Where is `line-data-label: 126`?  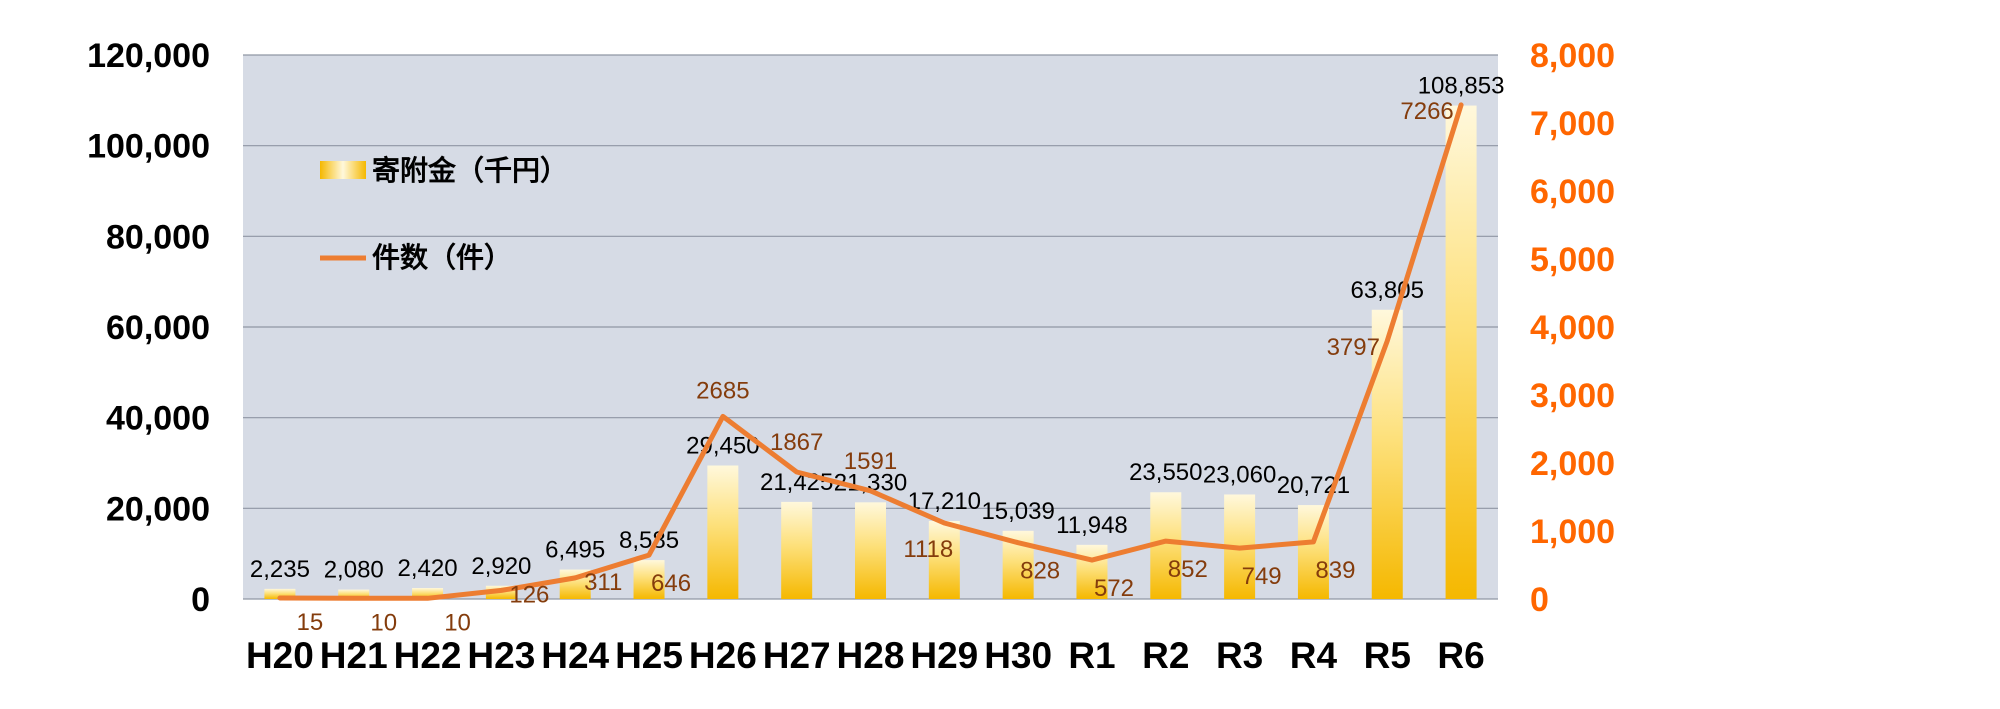 line-data-label: 126 is located at coordinates (529, 594).